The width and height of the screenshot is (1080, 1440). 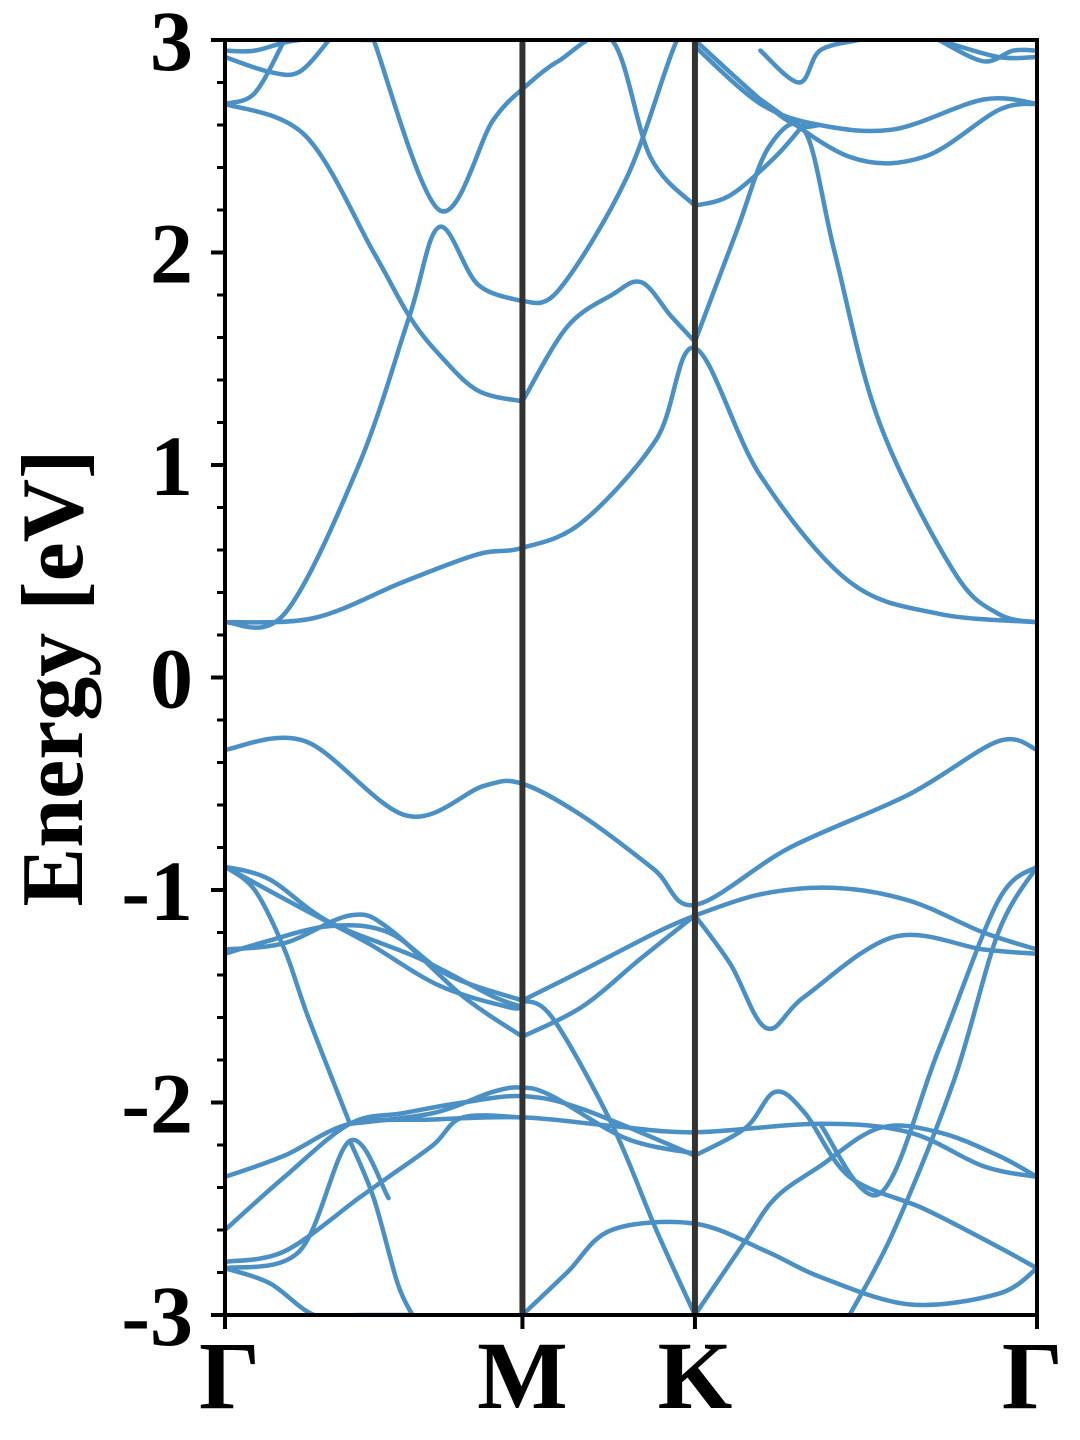 What do you see at coordinates (157, 1316) in the screenshot?
I see `y-tick-label: -3` at bounding box center [157, 1316].